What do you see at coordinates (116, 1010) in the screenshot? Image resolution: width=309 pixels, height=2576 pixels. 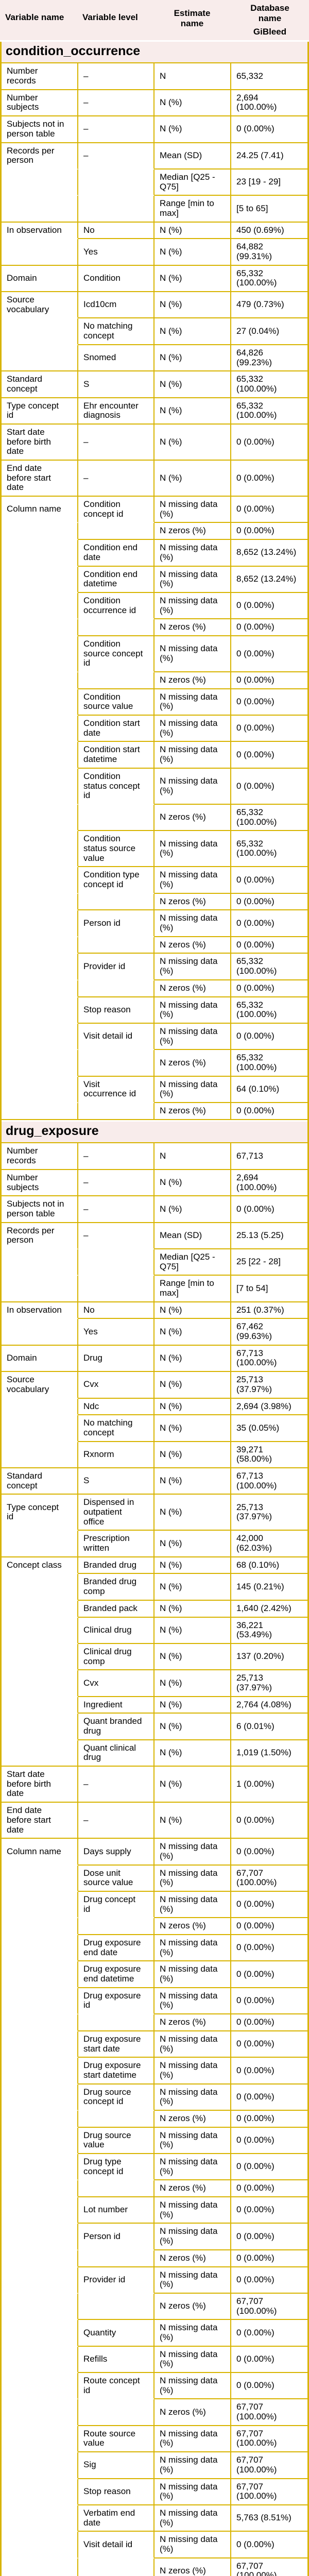 I see `variable-level-cell: Stop reason` at bounding box center [116, 1010].